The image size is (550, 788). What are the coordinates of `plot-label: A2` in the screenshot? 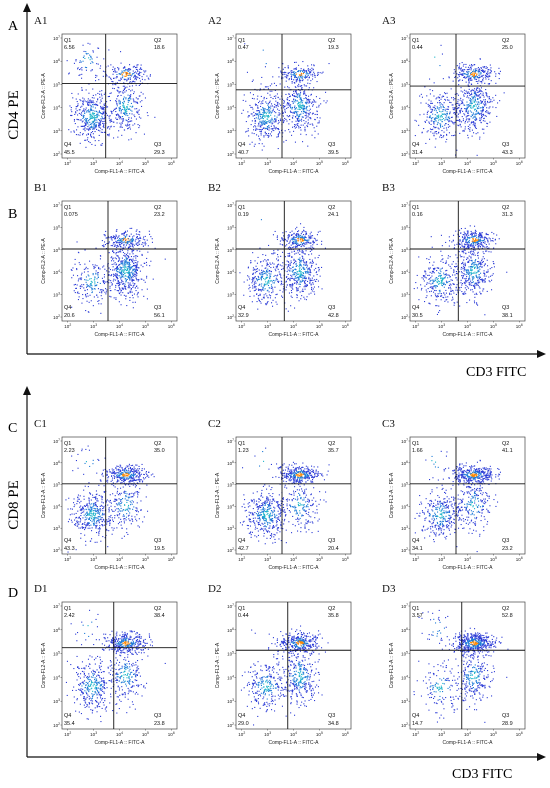 It's located at (214, 21).